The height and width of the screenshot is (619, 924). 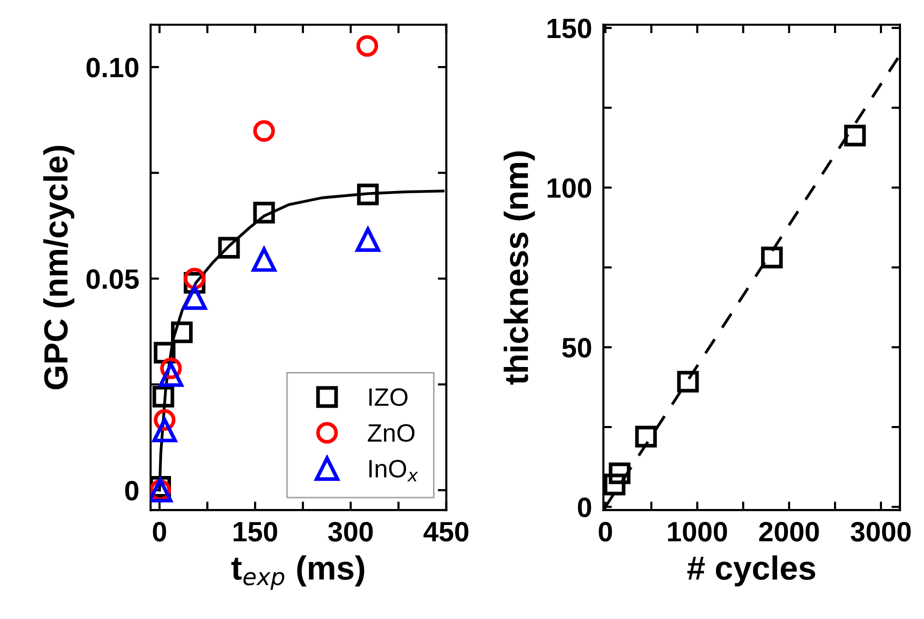 I want to click on x-tick-label: 300, so click(x=350, y=532).